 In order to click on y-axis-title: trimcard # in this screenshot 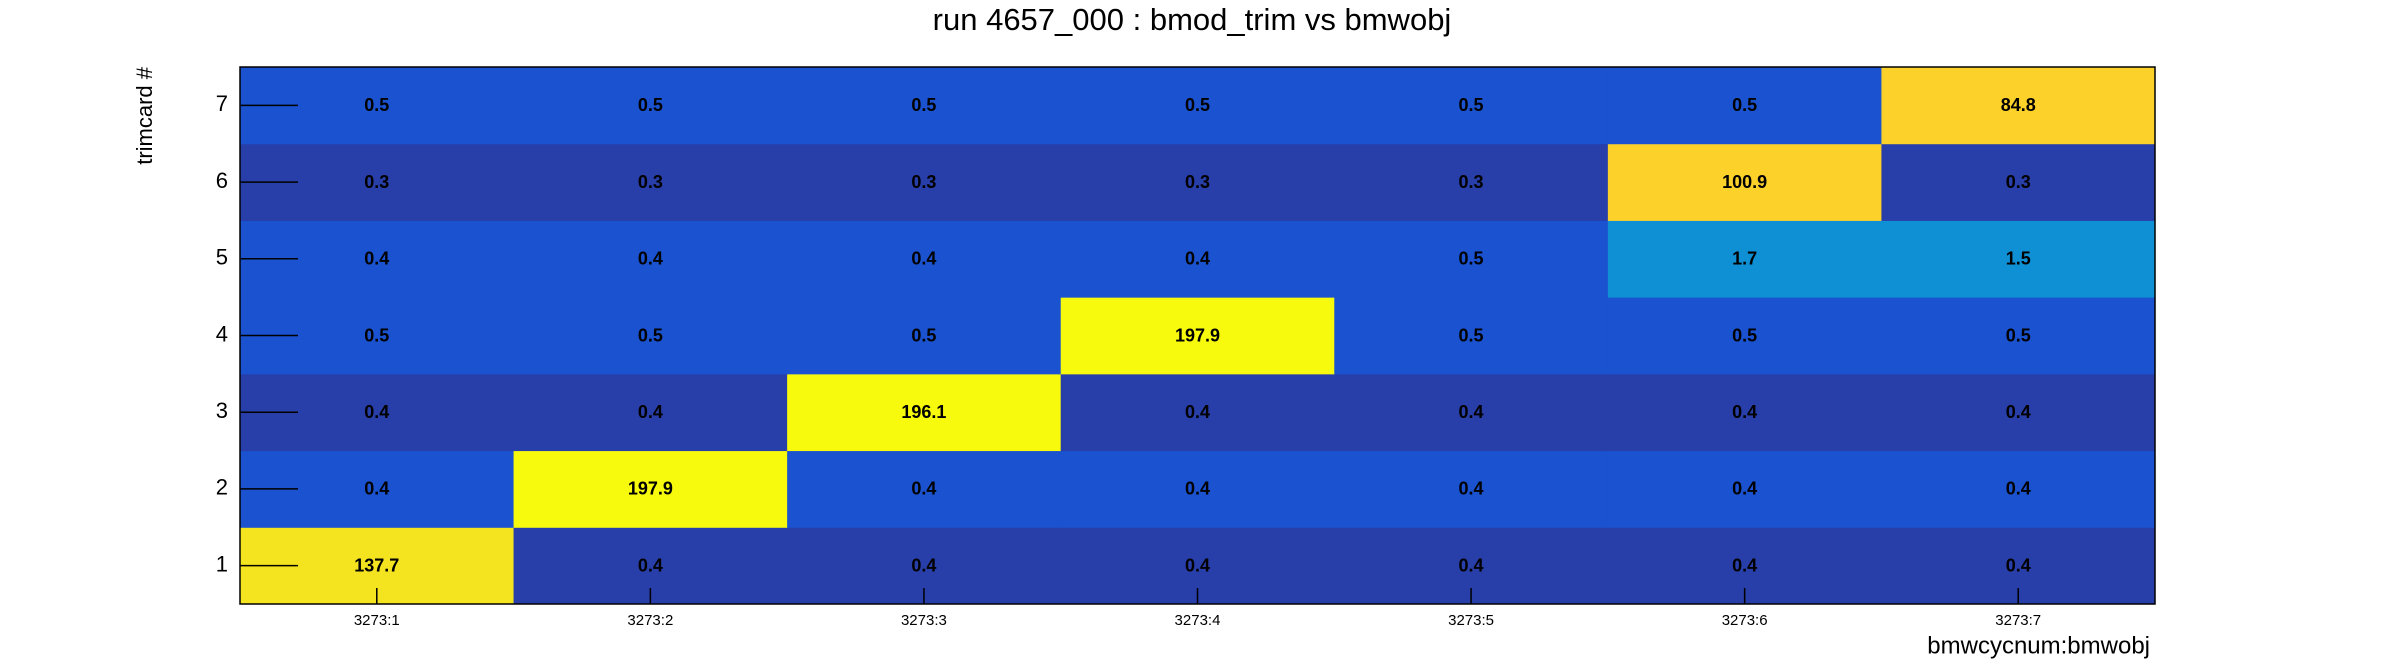, I will do `click(144, 115)`.